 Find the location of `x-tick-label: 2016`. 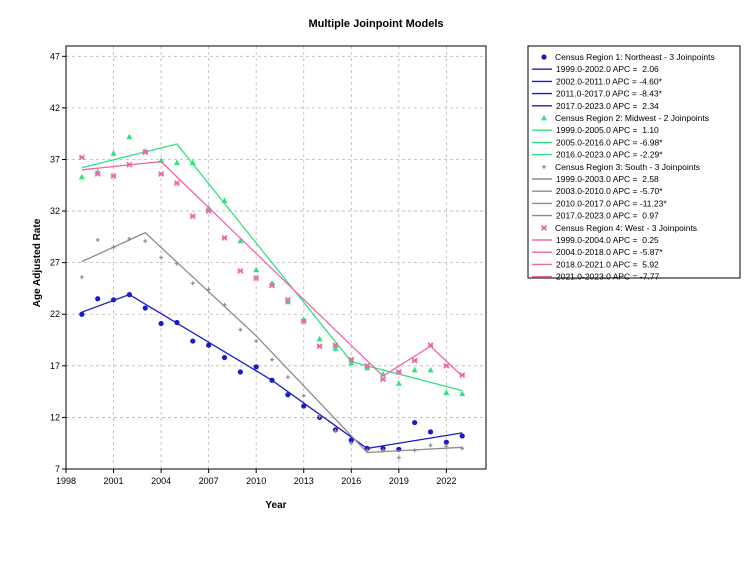

x-tick-label: 2016 is located at coordinates (351, 481).